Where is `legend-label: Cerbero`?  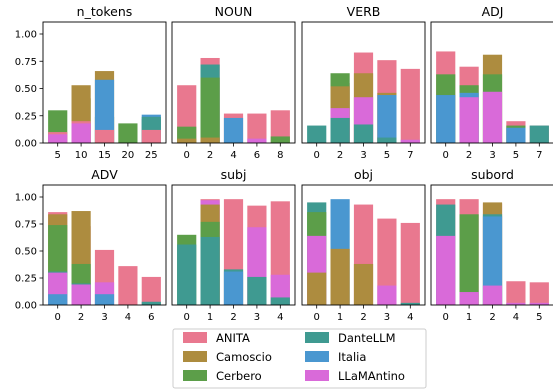
legend-label: Cerbero is located at coordinates (239, 376).